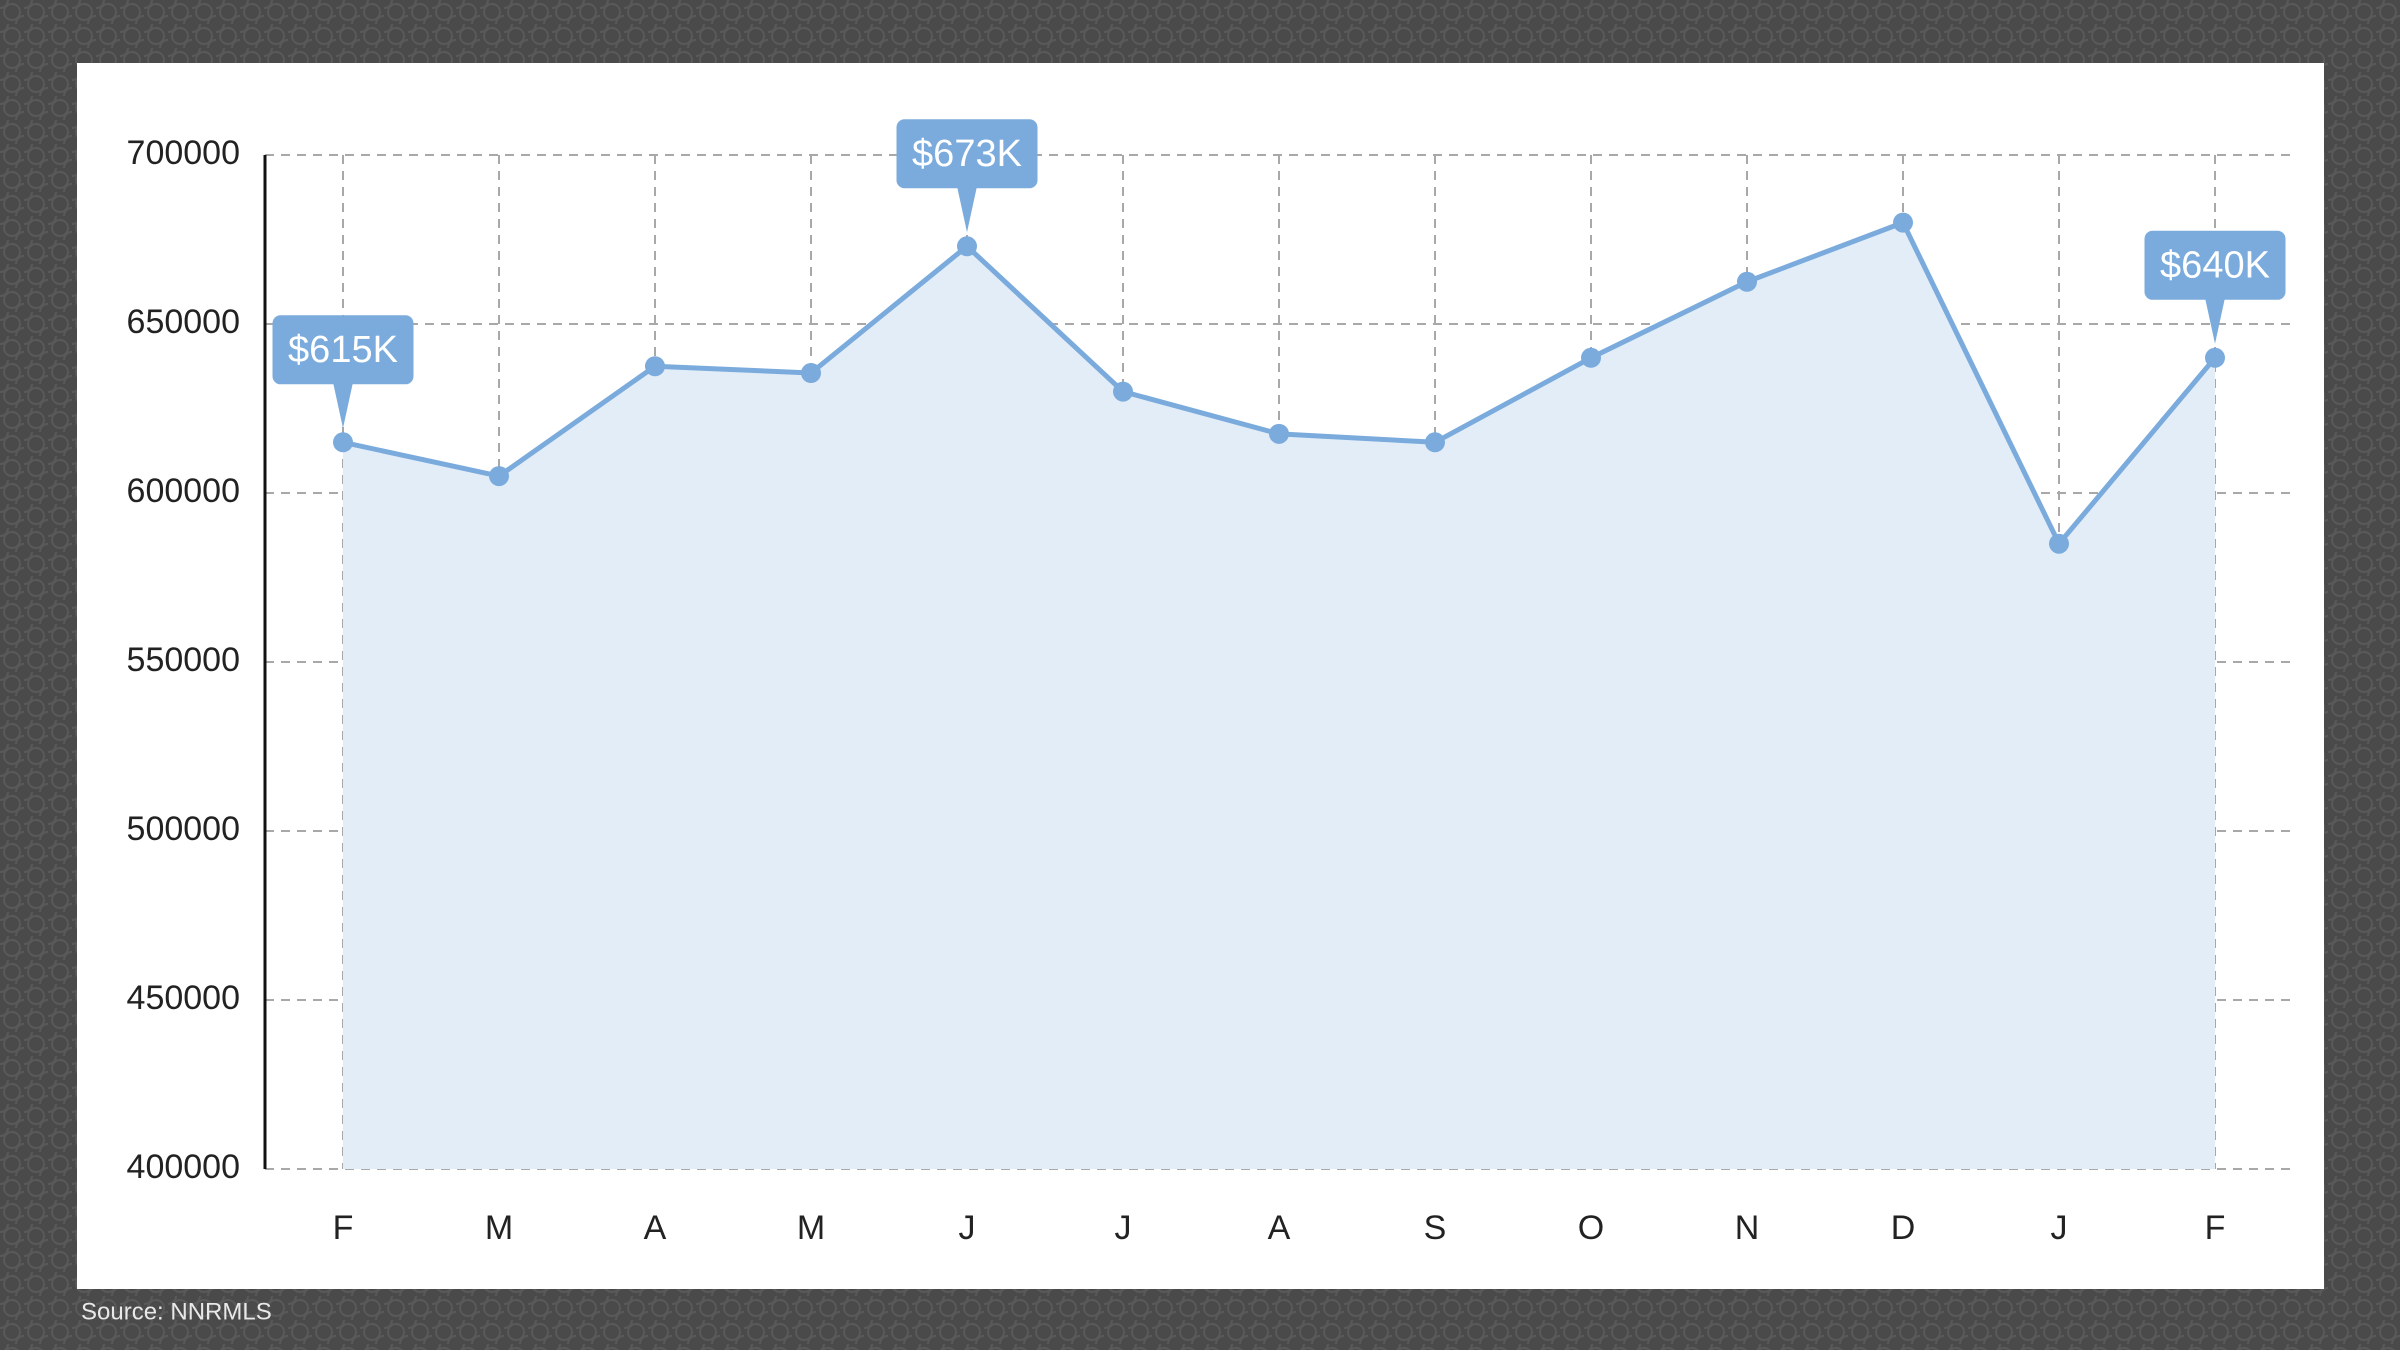  What do you see at coordinates (176, 1311) in the screenshot?
I see `source-note: Source: NNRMLS` at bounding box center [176, 1311].